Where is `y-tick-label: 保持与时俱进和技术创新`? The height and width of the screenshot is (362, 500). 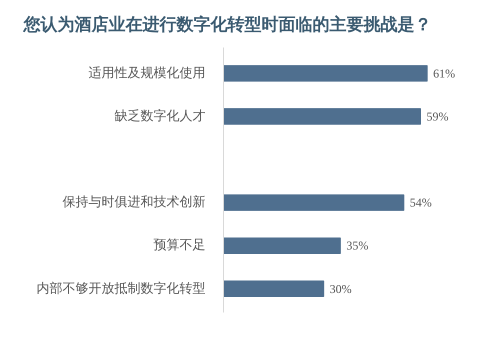 y-tick-label: 保持与时俱进和技术创新 is located at coordinates (134, 202).